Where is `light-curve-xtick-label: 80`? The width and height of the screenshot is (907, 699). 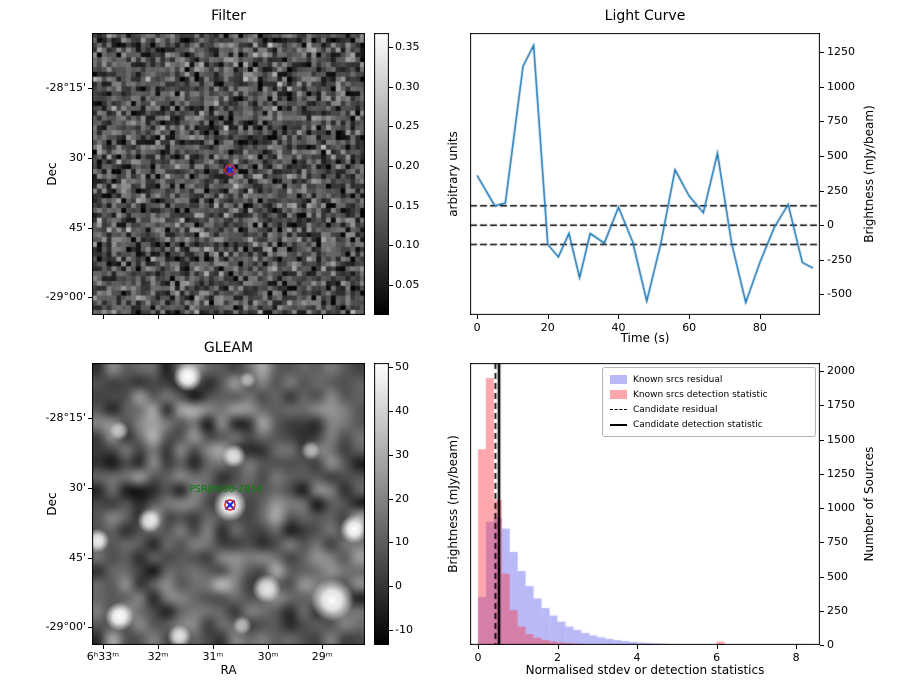 light-curve-xtick-label: 80 is located at coordinates (759, 327).